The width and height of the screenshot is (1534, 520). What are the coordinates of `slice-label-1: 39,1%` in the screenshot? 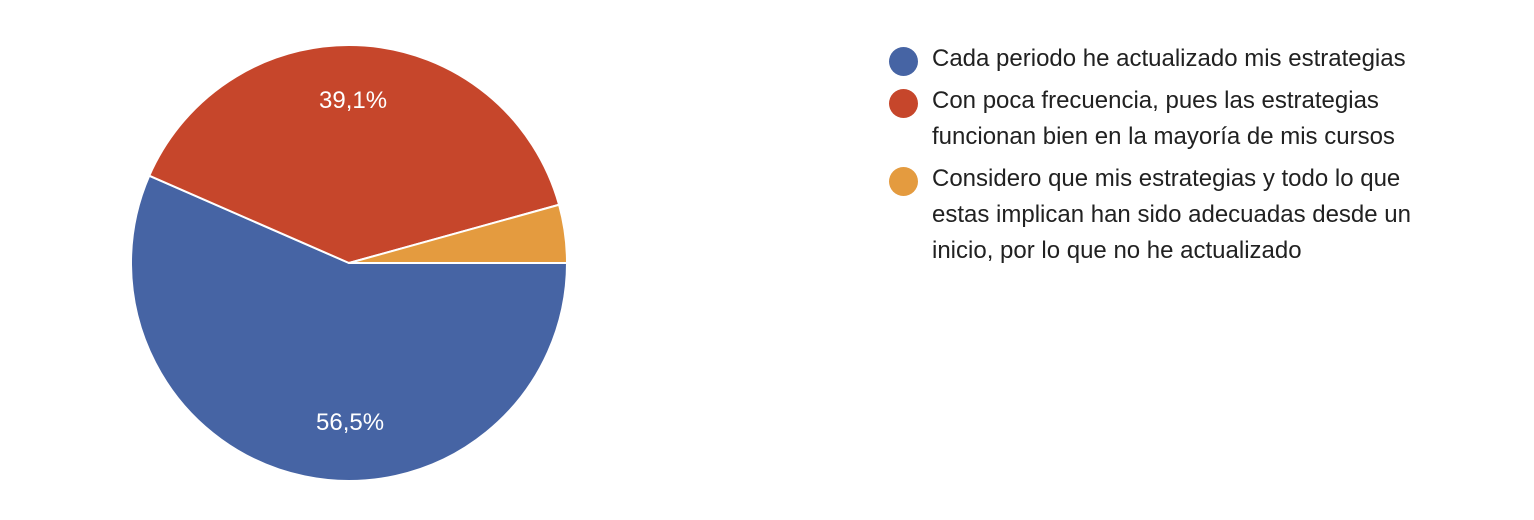 It's located at (353, 100).